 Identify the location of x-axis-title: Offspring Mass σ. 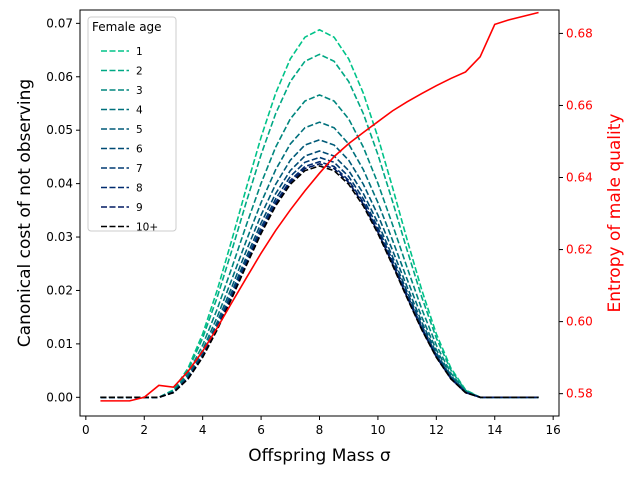
(319, 456).